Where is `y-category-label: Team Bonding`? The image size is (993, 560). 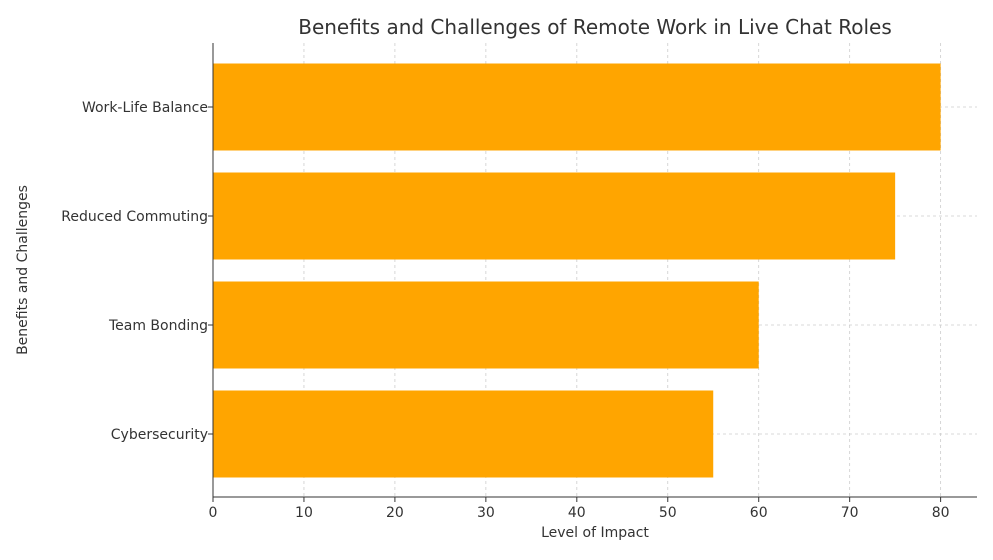 y-category-label: Team Bonding is located at coordinates (158, 326).